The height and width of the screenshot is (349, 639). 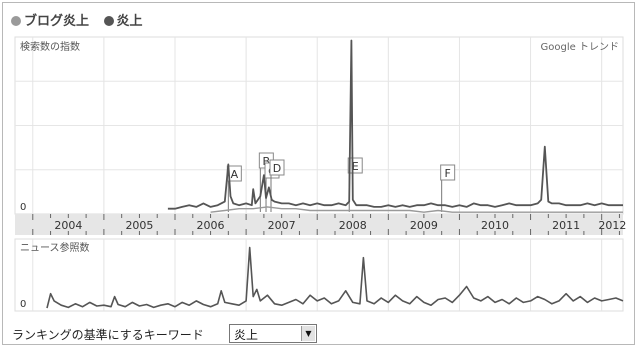 I want to click on legend-item-blog-enjo: ブログ炎上, so click(x=50, y=21).